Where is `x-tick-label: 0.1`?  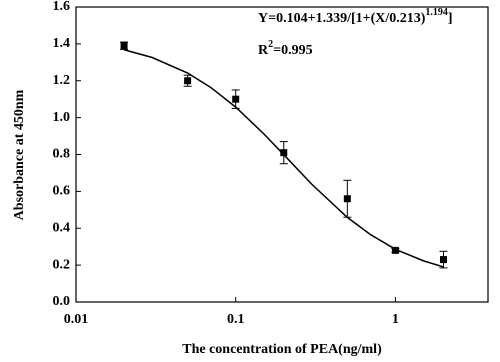 x-tick-label: 0.1 is located at coordinates (236, 319).